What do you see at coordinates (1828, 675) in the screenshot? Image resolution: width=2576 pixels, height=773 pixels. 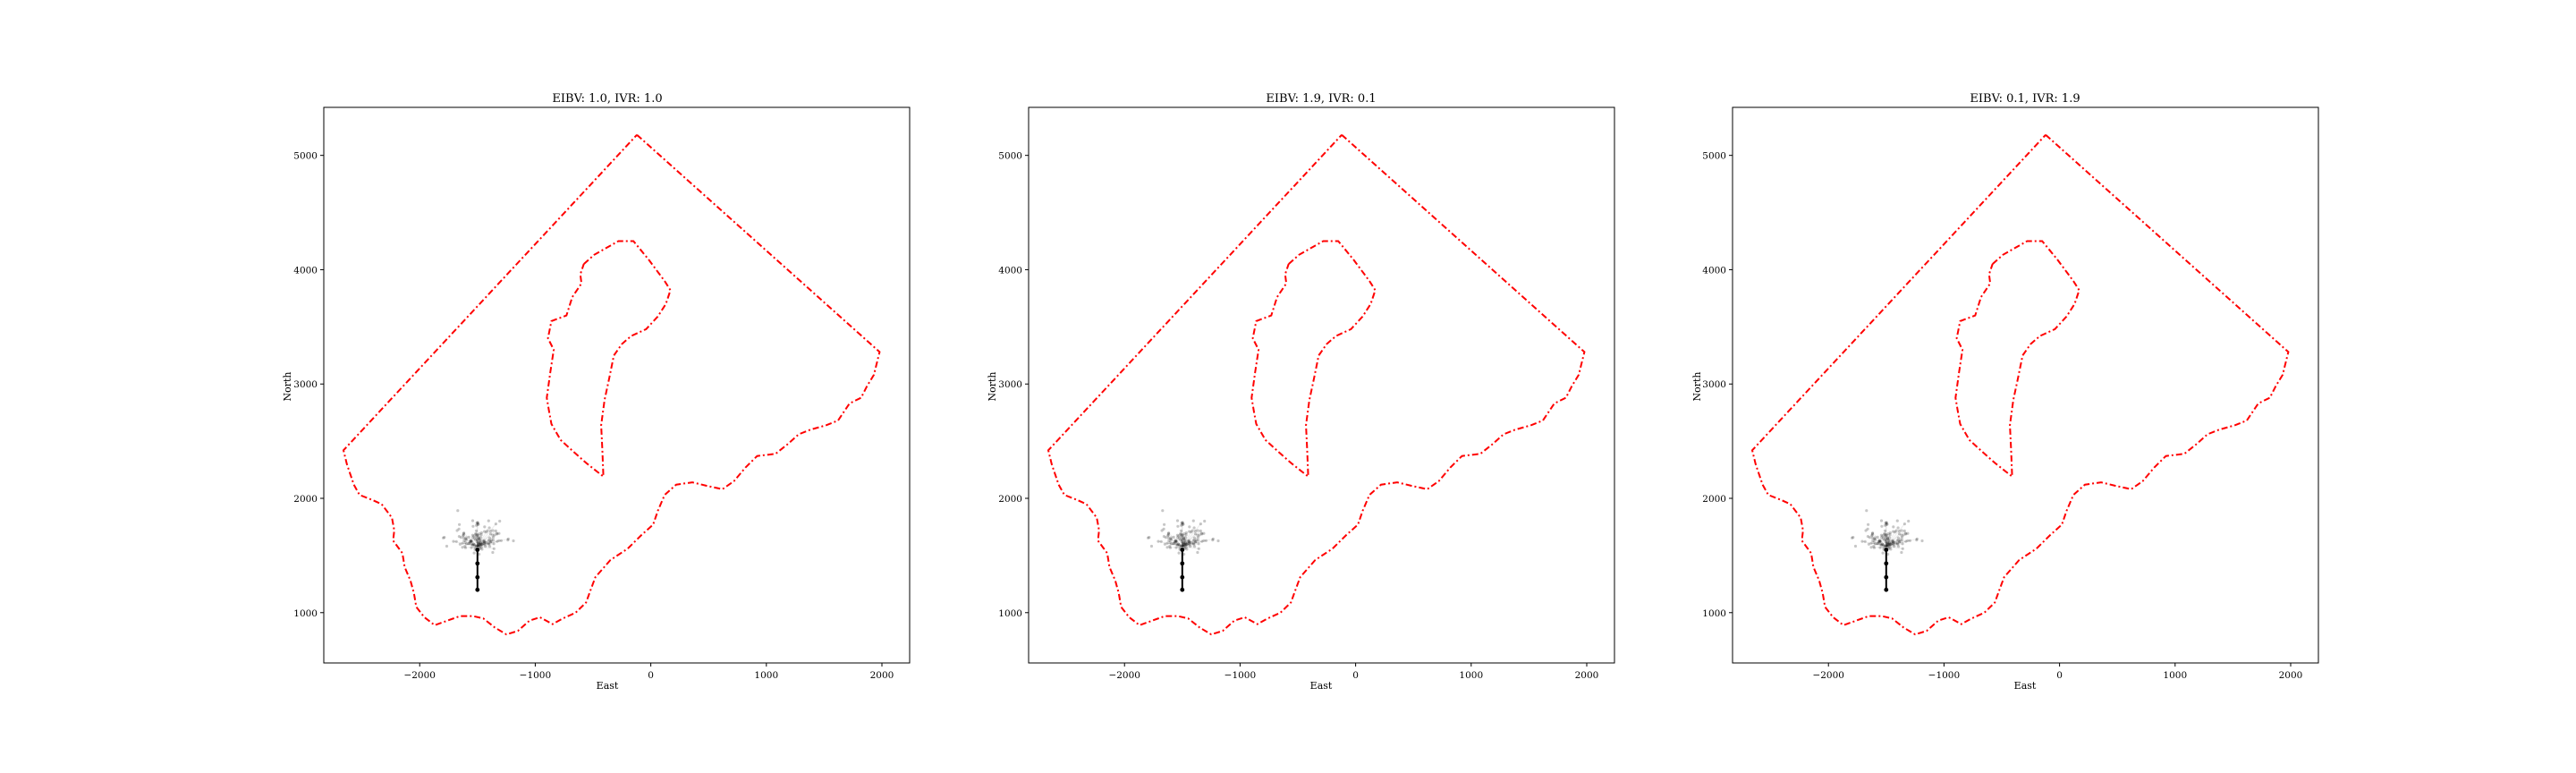 I see `subplot-3-xtick-label: −2000` at bounding box center [1828, 675].